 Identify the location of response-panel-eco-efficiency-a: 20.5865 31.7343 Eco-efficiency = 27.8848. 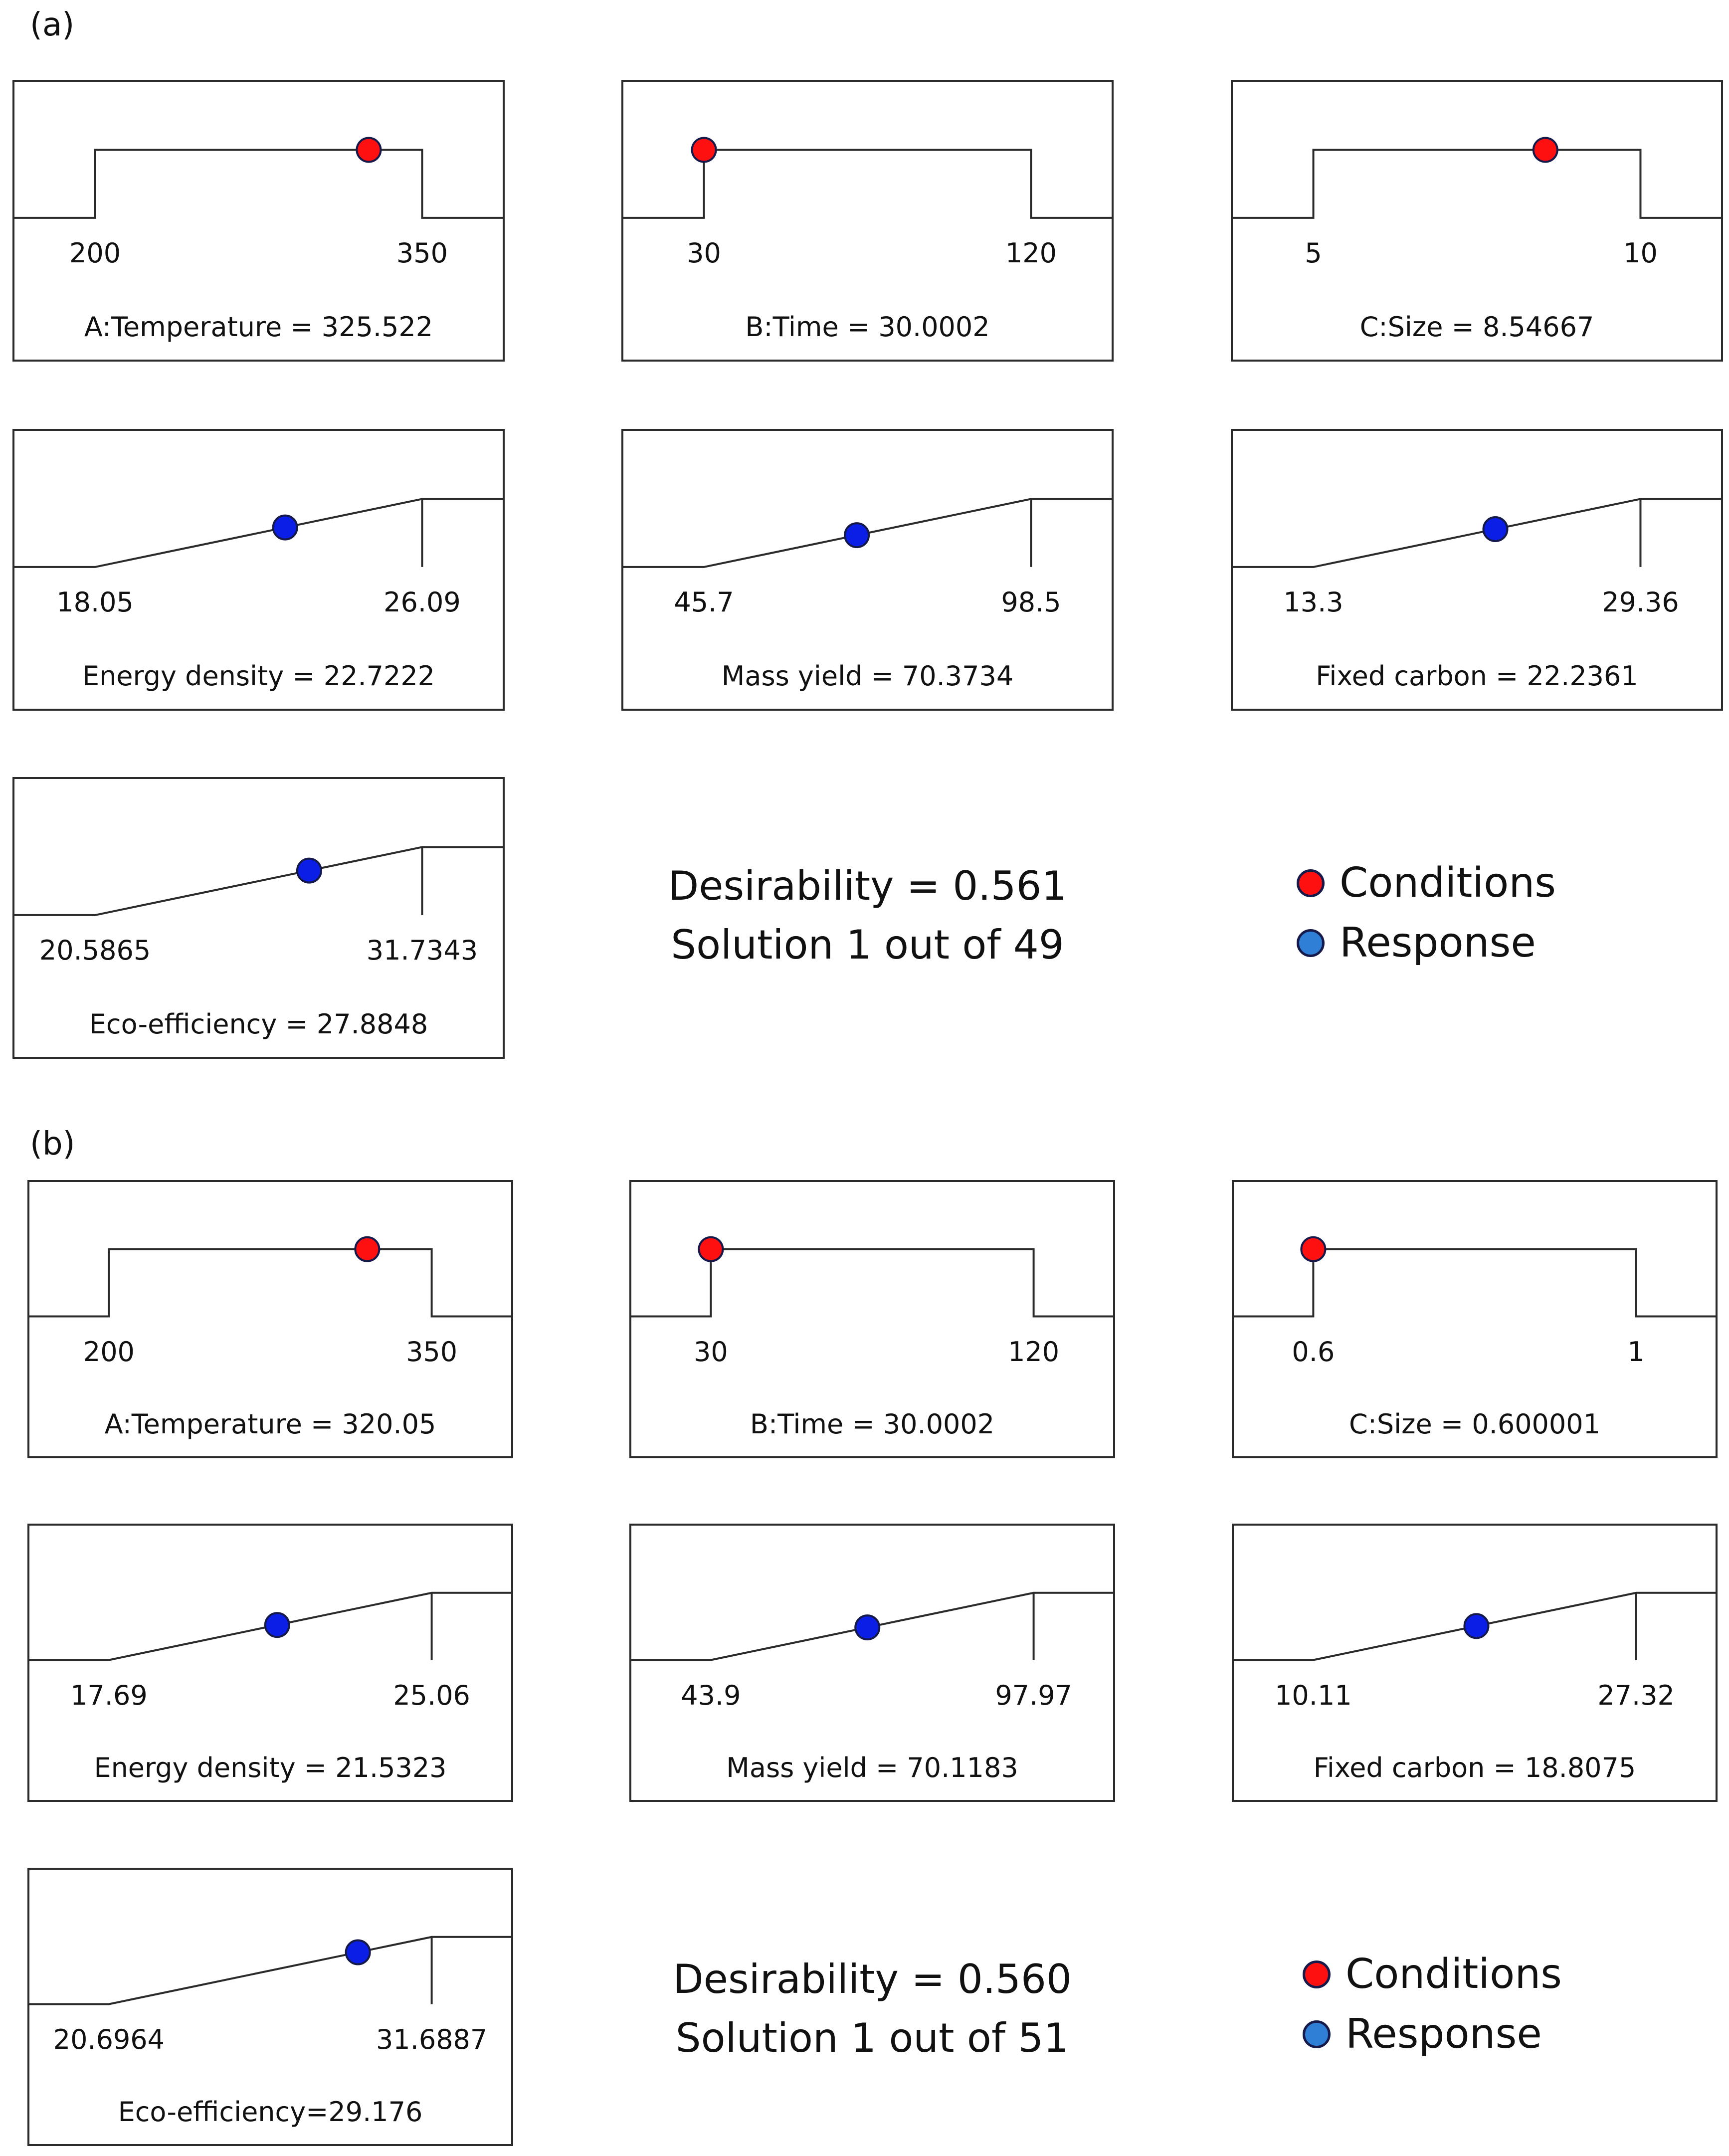
(259, 918).